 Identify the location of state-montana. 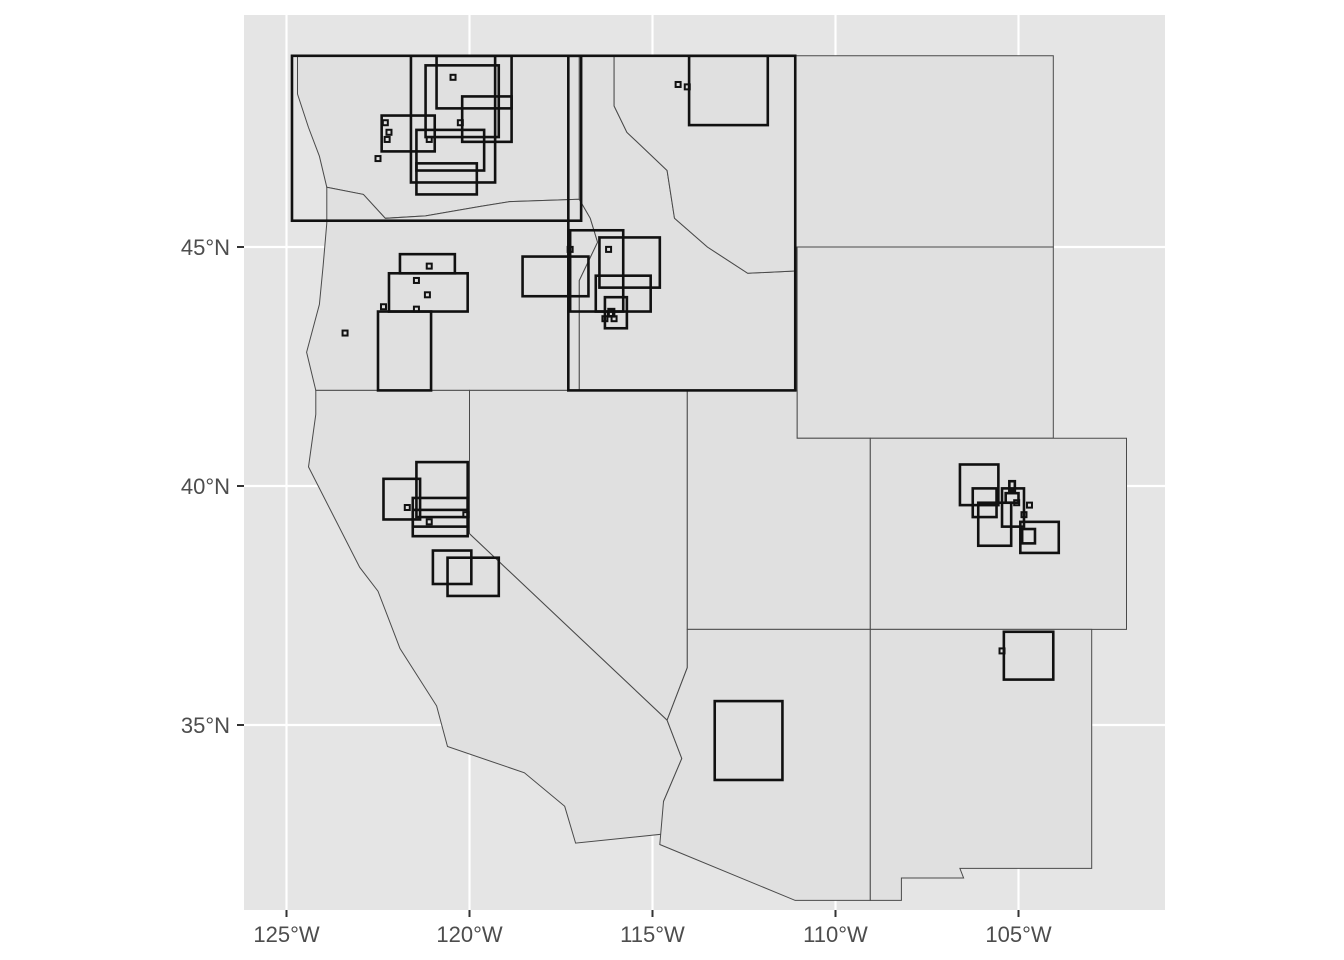
(833, 164).